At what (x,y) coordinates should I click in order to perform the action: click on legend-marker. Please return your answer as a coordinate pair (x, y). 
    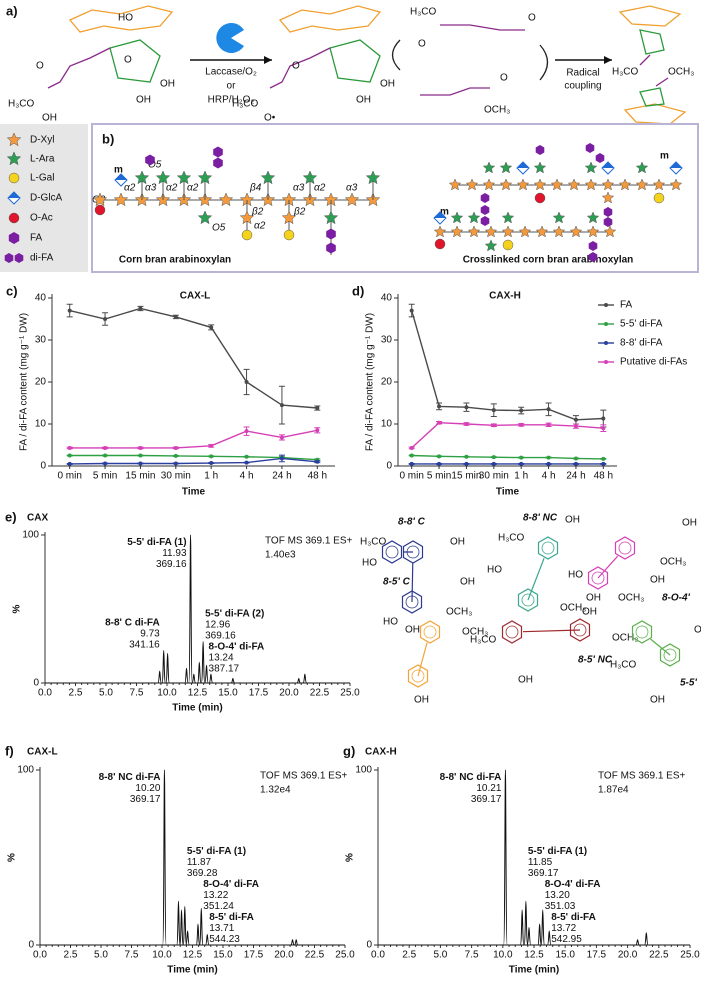
    Looking at the image, I should click on (606, 343).